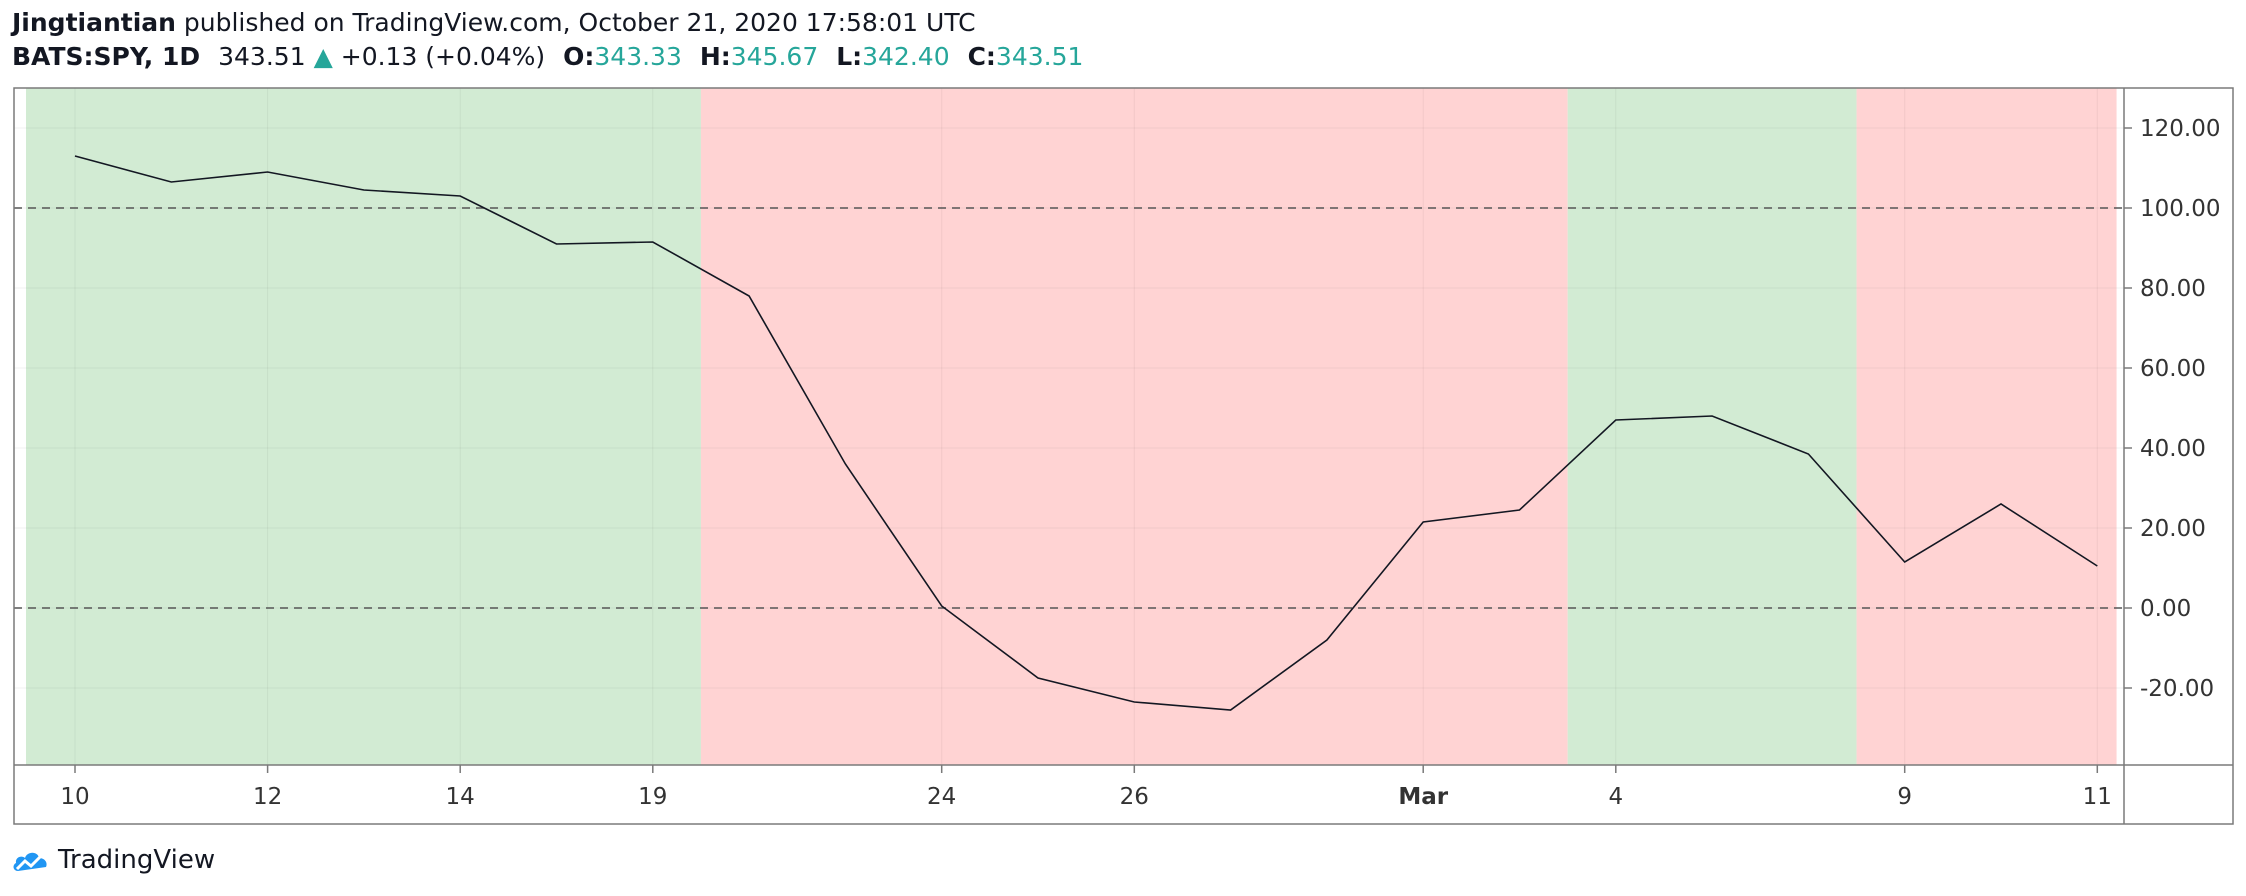 The width and height of the screenshot is (2246, 896). What do you see at coordinates (2177, 689) in the screenshot?
I see `y-tick-label: -20.00` at bounding box center [2177, 689].